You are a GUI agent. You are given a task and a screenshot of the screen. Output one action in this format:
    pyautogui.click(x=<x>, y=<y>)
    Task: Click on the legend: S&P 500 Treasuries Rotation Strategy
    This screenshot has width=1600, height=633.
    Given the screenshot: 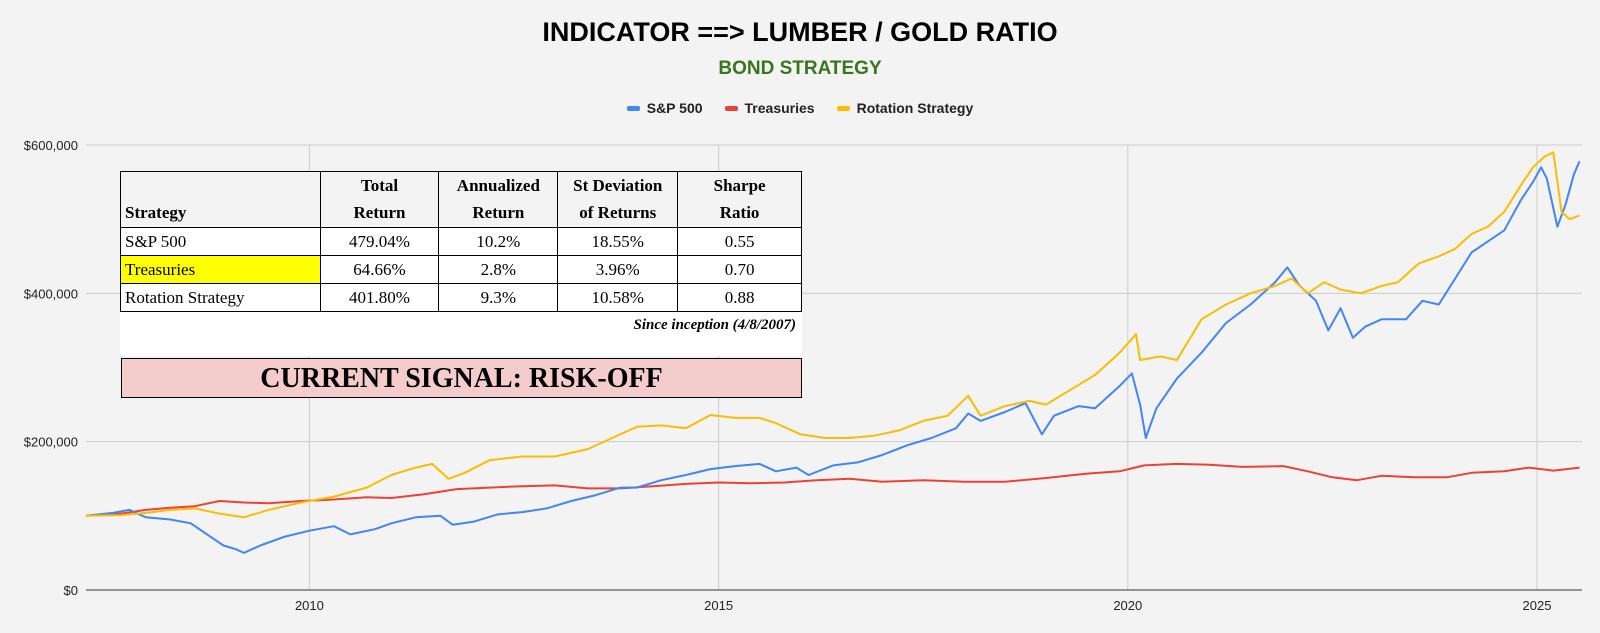 What is the action you would take?
    pyautogui.click(x=800, y=108)
    